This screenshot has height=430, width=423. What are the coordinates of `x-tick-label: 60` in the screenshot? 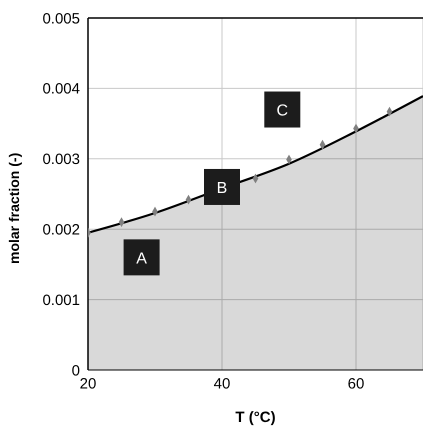 It's located at (356, 384).